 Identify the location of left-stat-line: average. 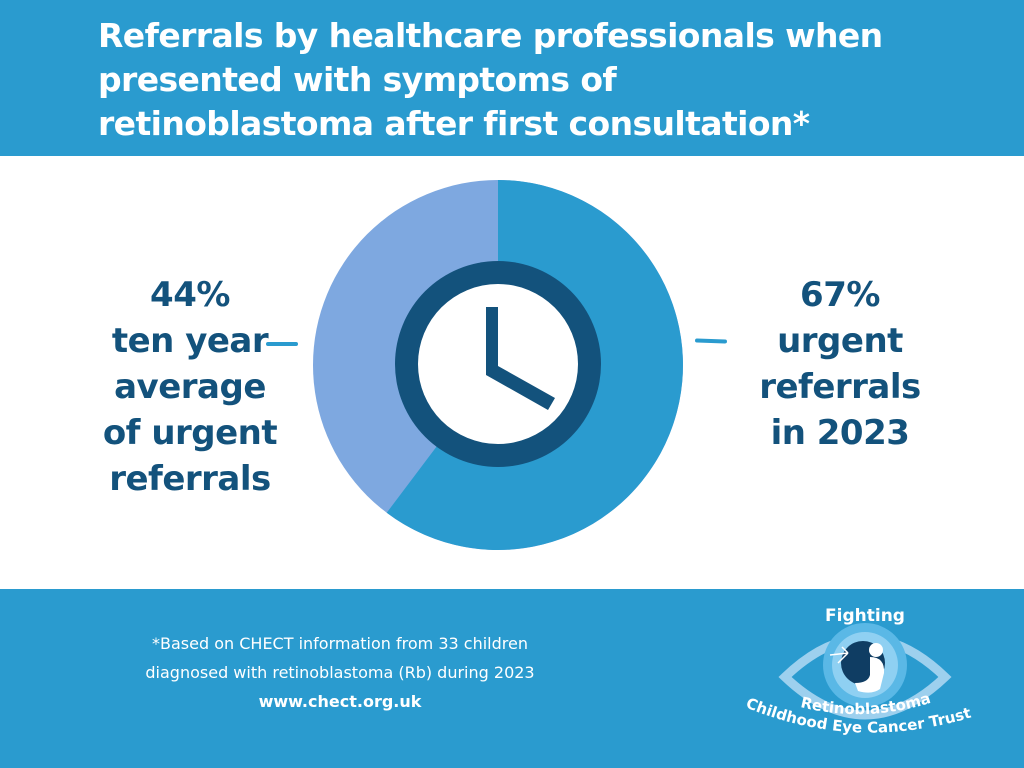
(190, 387).